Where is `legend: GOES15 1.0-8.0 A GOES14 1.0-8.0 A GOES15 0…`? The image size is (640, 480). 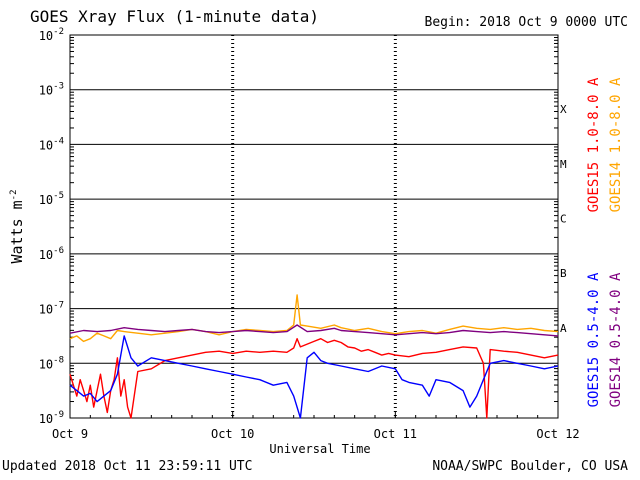 legend: GOES15 1.0-8.0 A GOES14 1.0-8.0 A GOES15 0… is located at coordinates (605, 242).